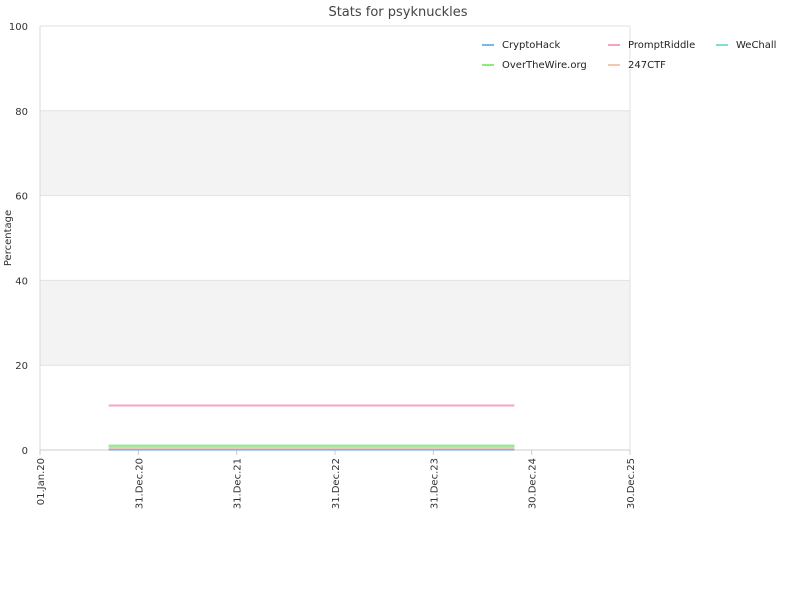 The width and height of the screenshot is (800, 600). Describe the element at coordinates (238, 483) in the screenshot. I see `x-tick-label: 31.Dec.21` at that location.